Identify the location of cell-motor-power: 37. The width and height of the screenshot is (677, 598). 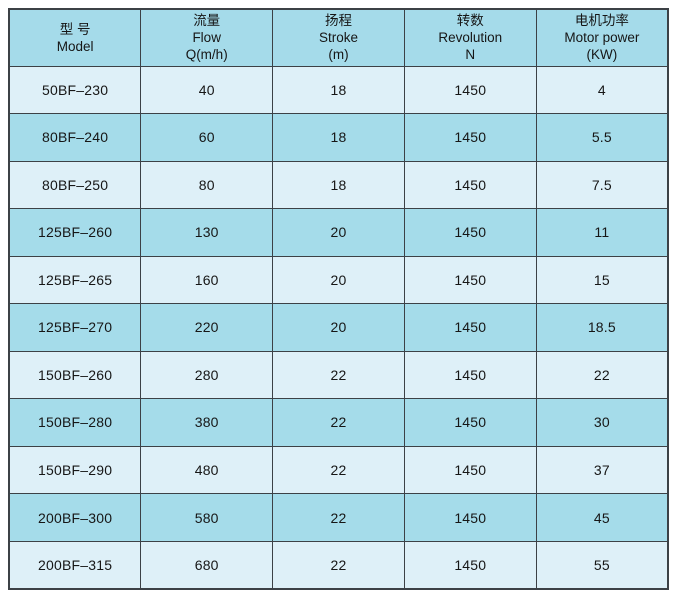
(602, 470).